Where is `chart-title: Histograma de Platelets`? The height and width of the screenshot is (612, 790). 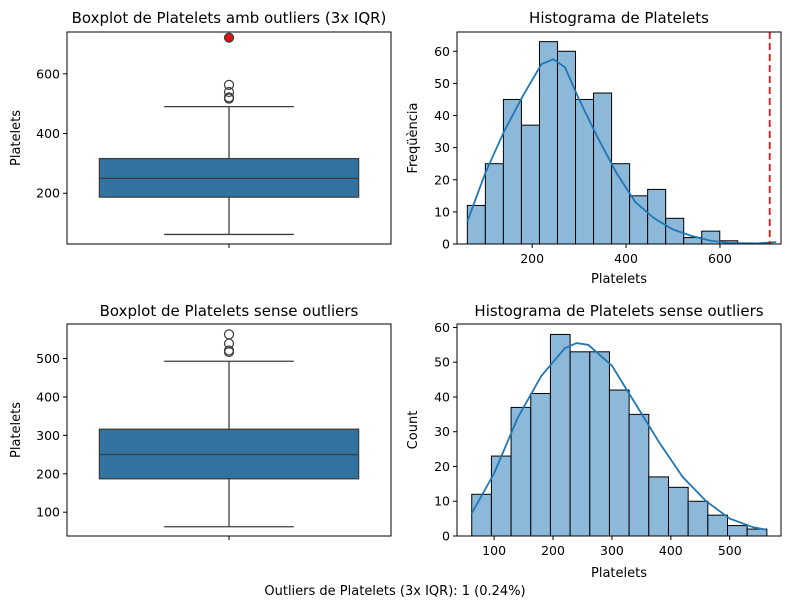 chart-title: Histograma de Platelets is located at coordinates (619, 18).